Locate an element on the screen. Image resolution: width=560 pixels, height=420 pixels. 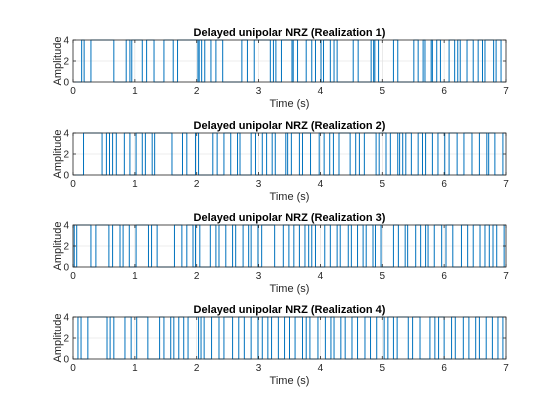
chart-title: Delayed unipolar NRZ (Realization 3) is located at coordinates (290, 218).